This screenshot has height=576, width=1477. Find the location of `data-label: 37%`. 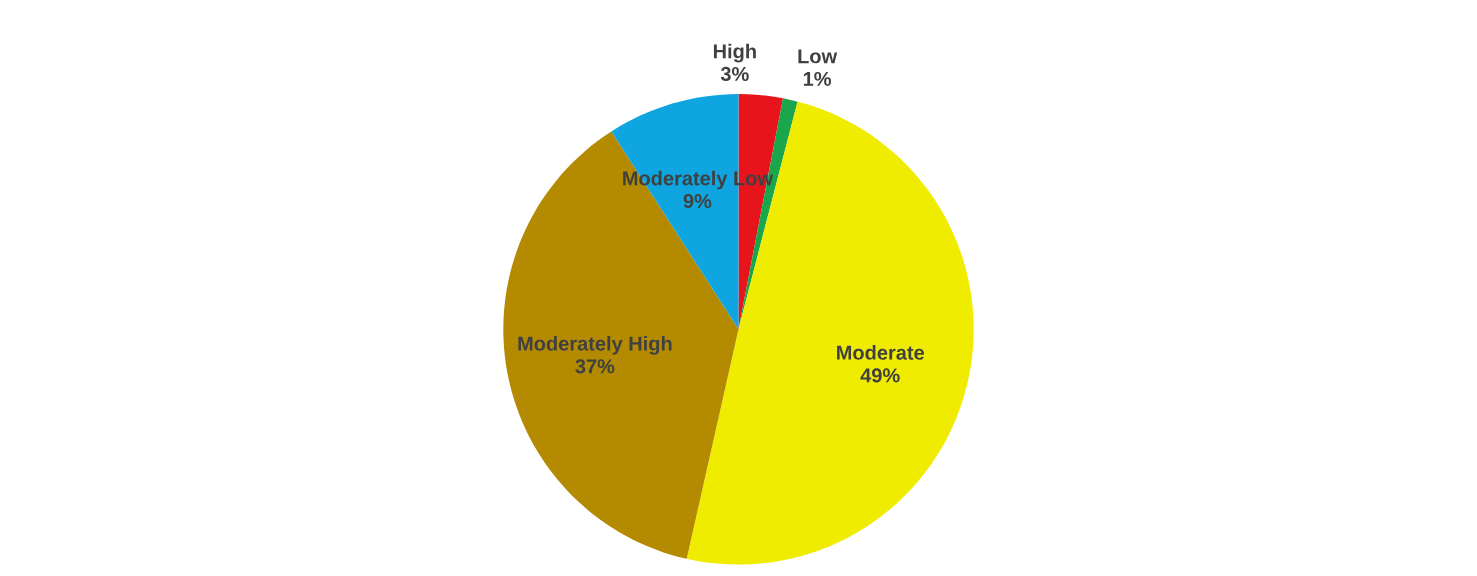

data-label: 37% is located at coordinates (595, 366).